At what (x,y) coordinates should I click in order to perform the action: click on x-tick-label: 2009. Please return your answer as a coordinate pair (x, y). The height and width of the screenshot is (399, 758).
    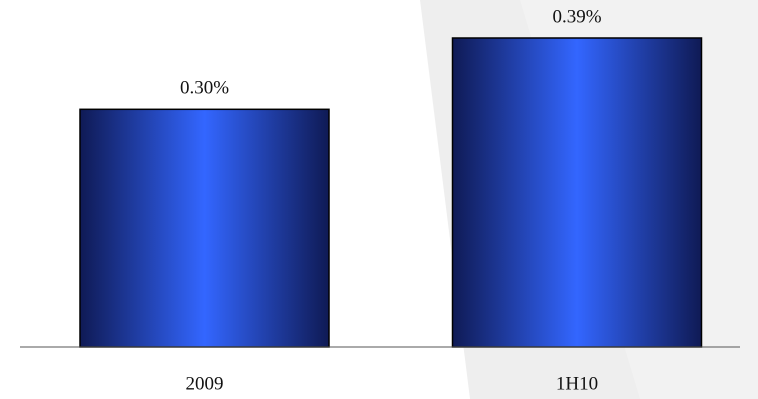
    Looking at the image, I should click on (205, 383).